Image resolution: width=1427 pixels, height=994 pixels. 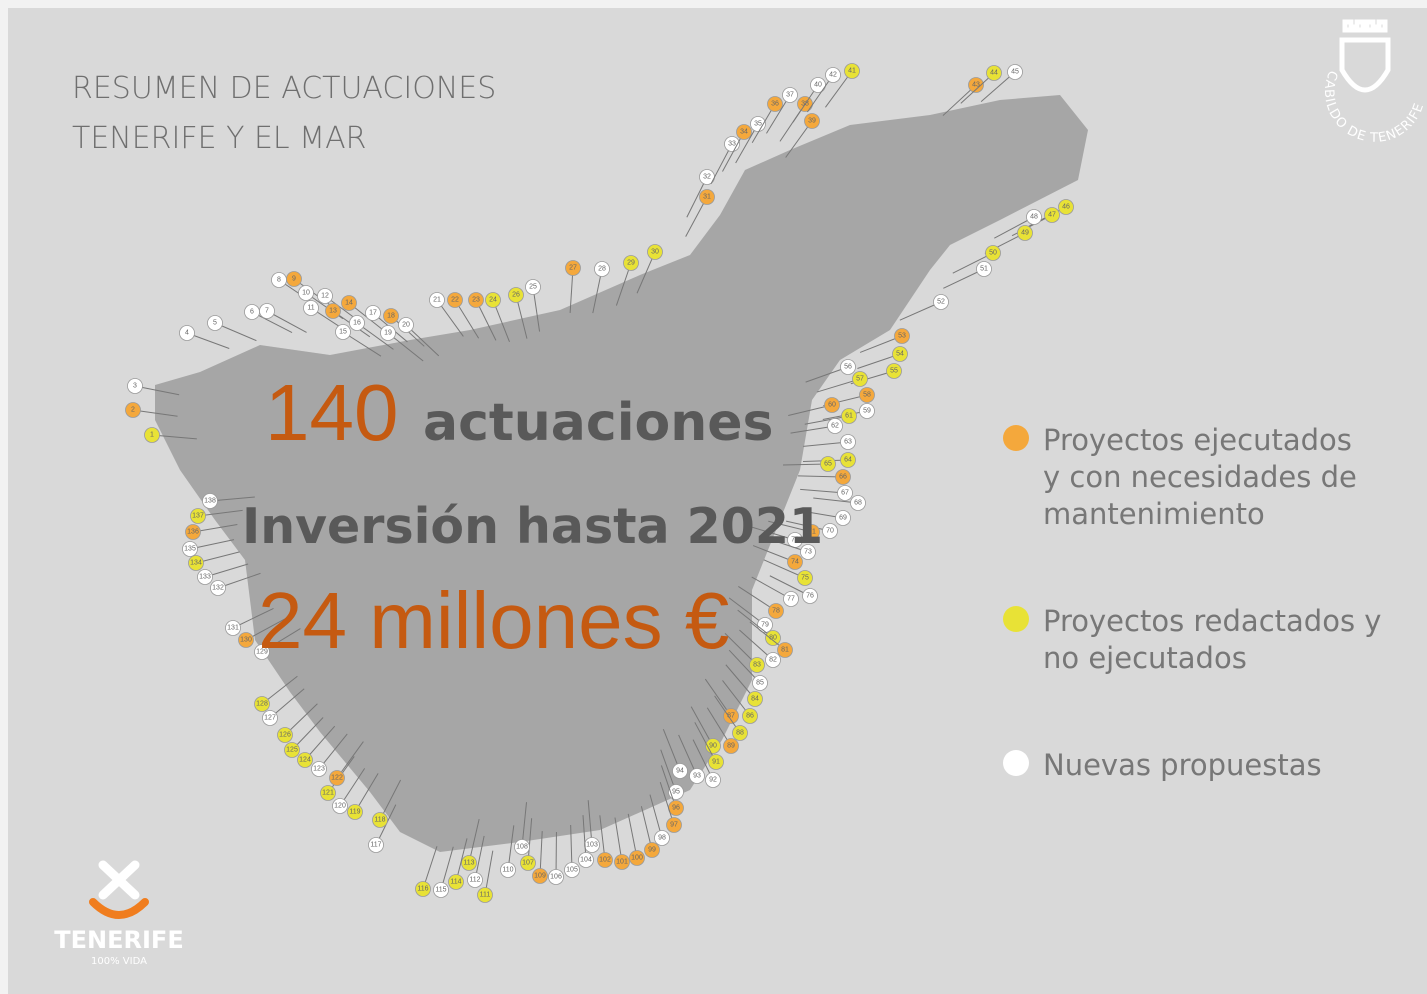 I want to click on marker-label: 13, so click(x=333, y=311).